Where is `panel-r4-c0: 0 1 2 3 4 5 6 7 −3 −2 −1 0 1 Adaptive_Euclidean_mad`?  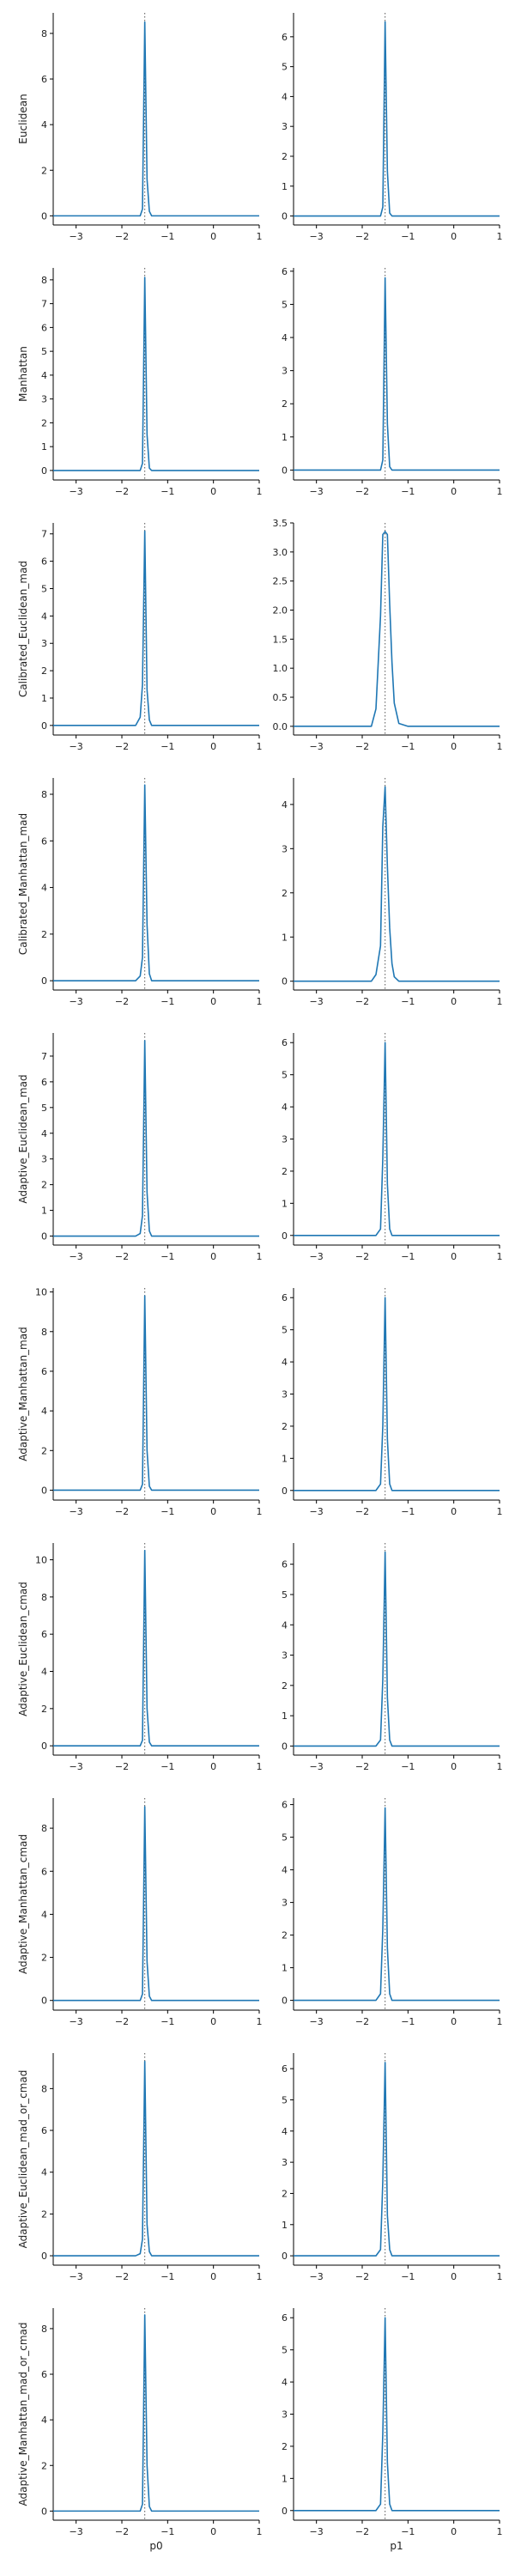
panel-r4-c0: 0 1 2 3 4 5 6 7 −3 −2 −1 0 1 Adaptive_Euclidean_mad is located at coordinates (140, 1147).